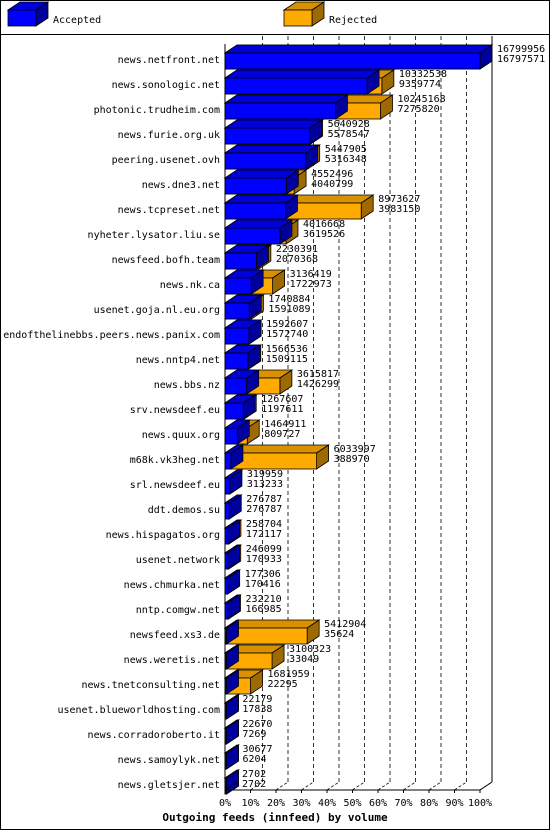  What do you see at coordinates (157, 310) in the screenshot?
I see `category-label: usenet.goja.nl.eu.org` at bounding box center [157, 310].